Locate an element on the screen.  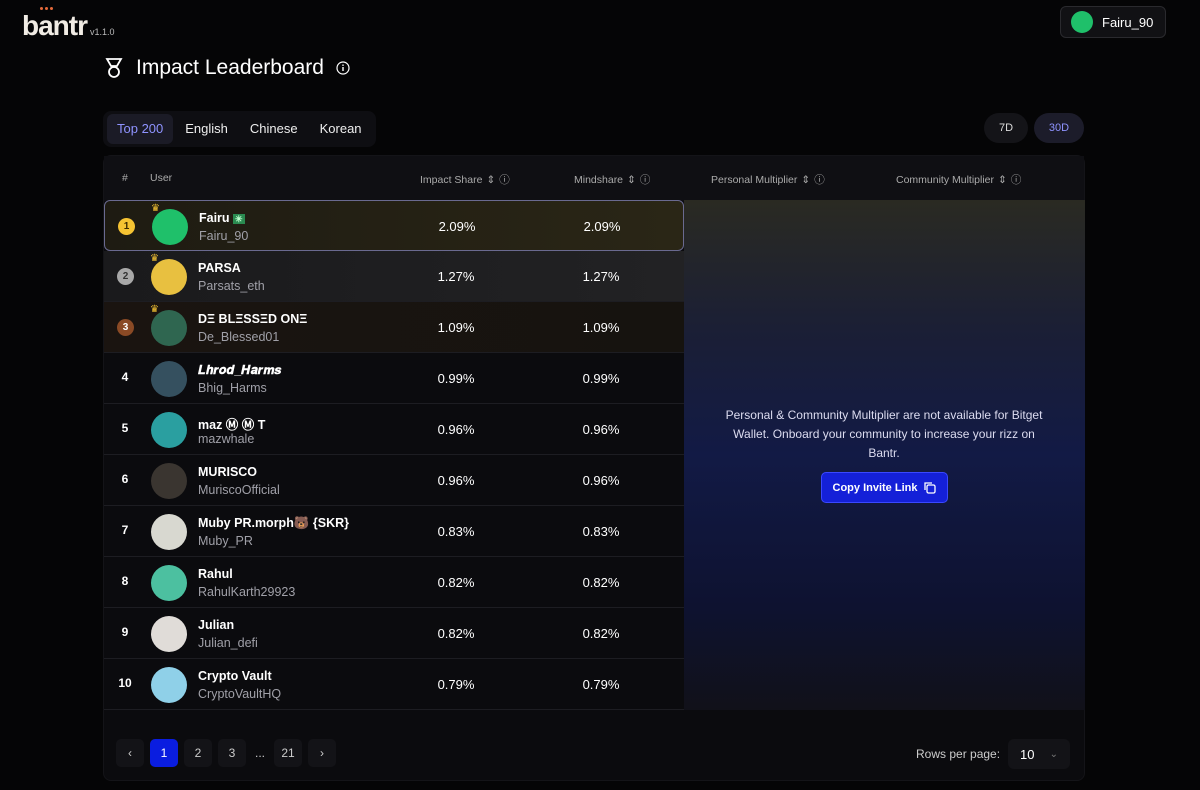
display-name: PARSA is located at coordinates (219, 268).